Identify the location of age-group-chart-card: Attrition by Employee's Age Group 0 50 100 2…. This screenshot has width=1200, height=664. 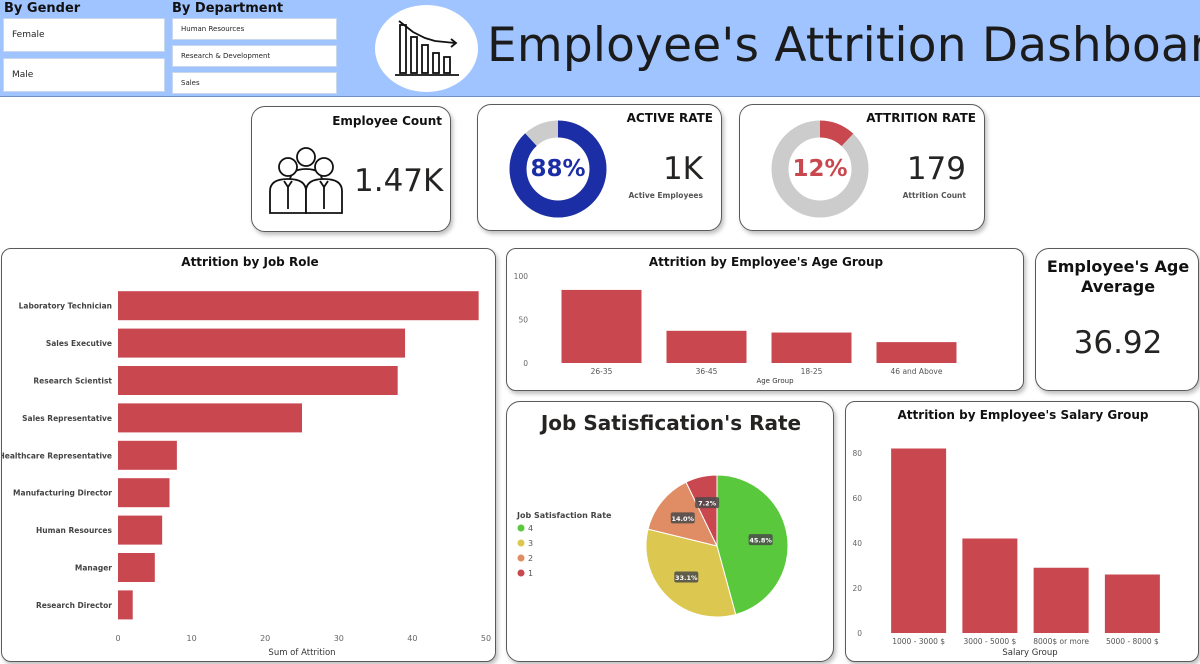
(765, 319).